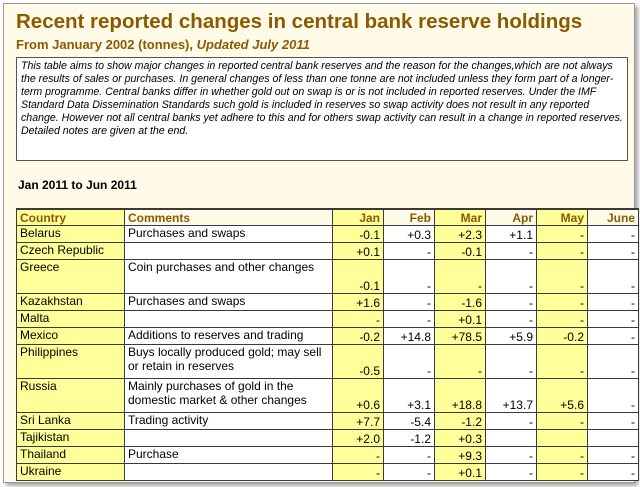 Image resolution: width=640 pixels, height=487 pixels. Describe the element at coordinates (70, 471) in the screenshot. I see `cell-country: Ukraine` at that location.